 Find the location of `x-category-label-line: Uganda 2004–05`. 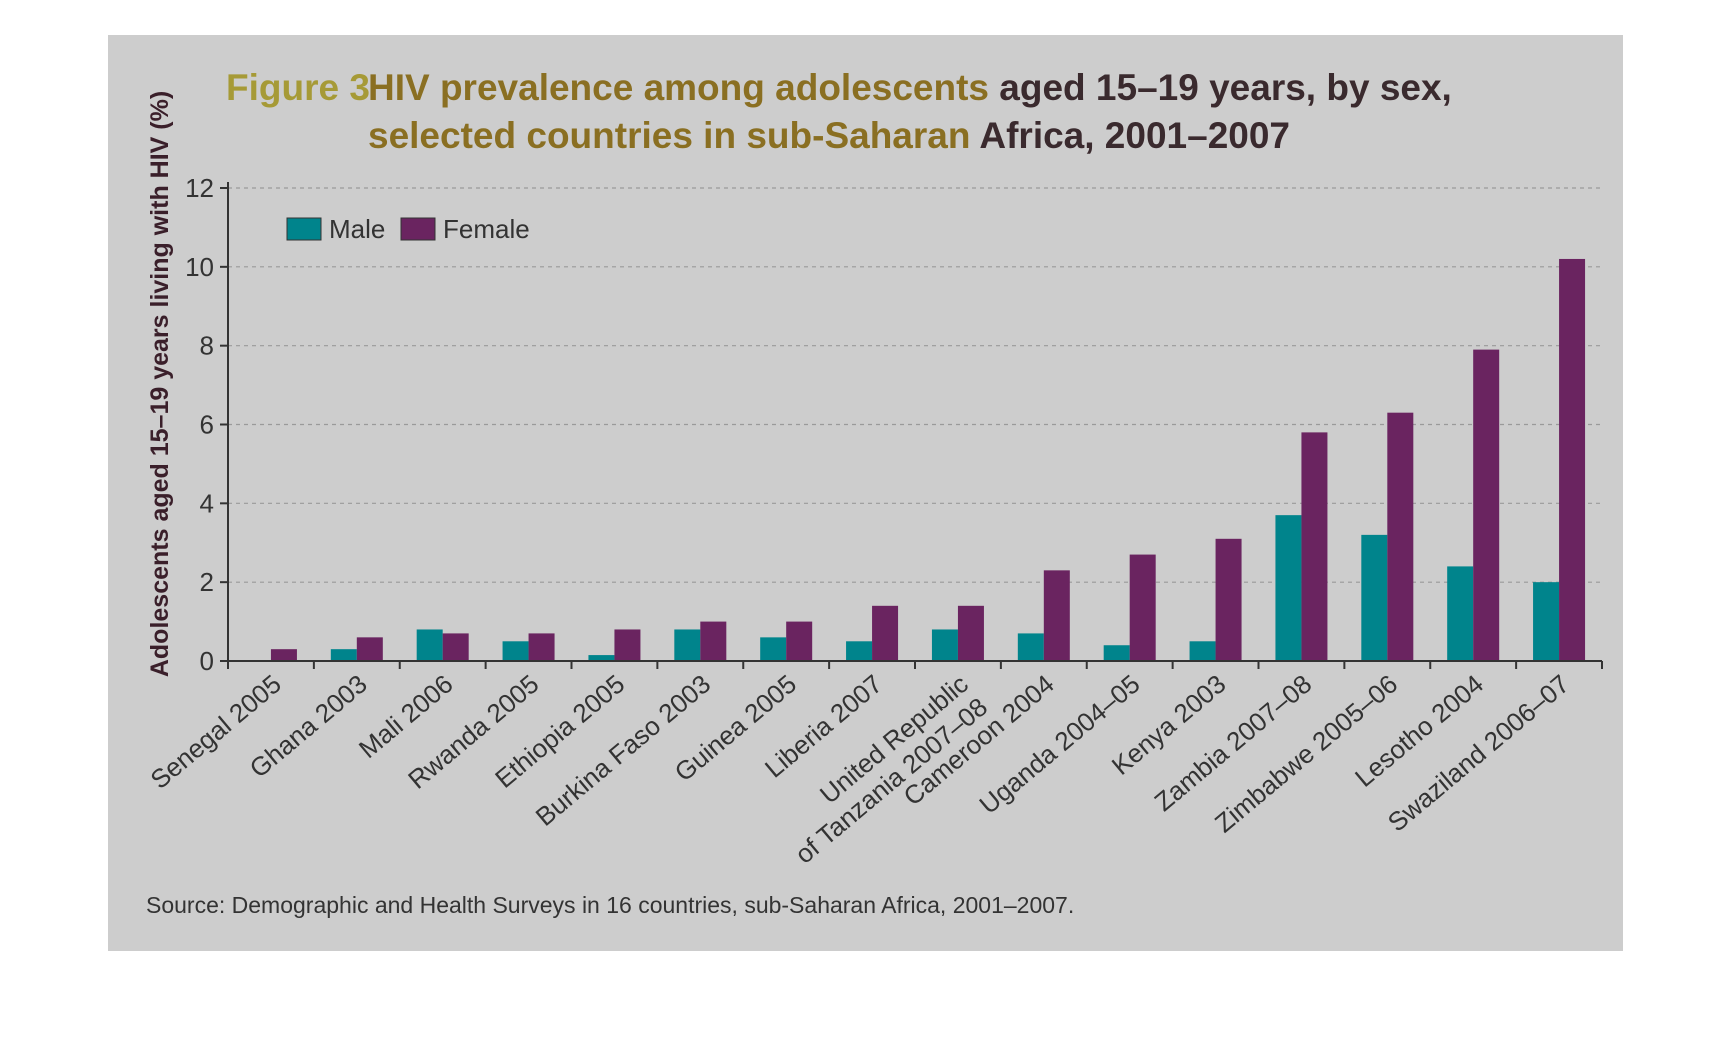

x-category-label-line: Uganda 2004–05 is located at coordinates (1059, 744).